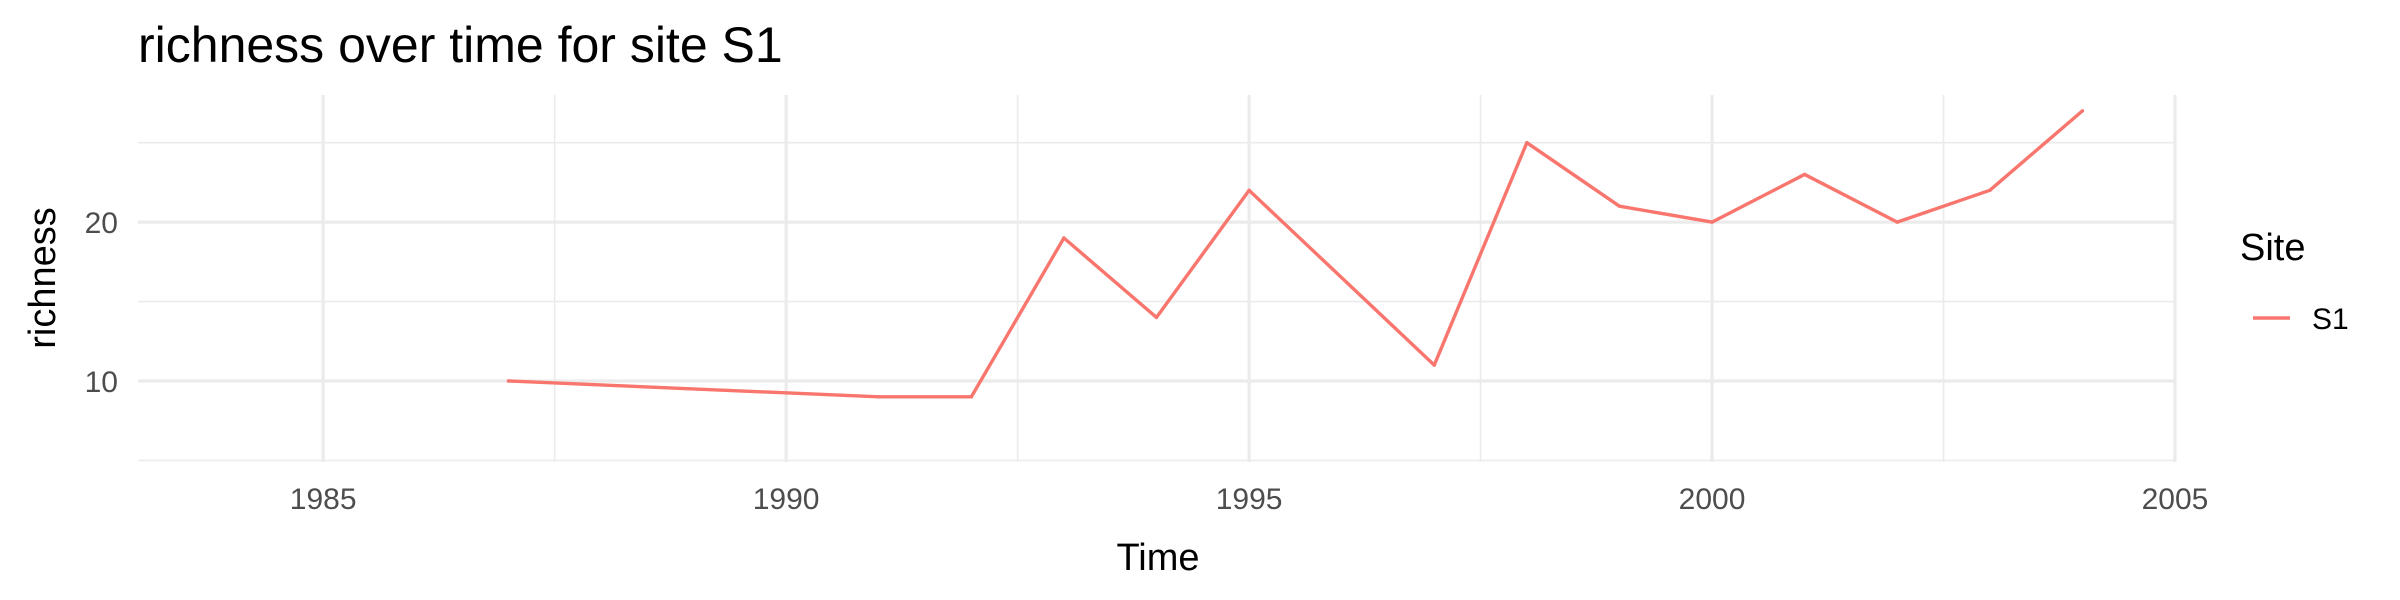 This screenshot has height=600, width=2400. I want to click on x-axis-ticks: 1985 1990 1995 2000 2005, so click(1249, 499).